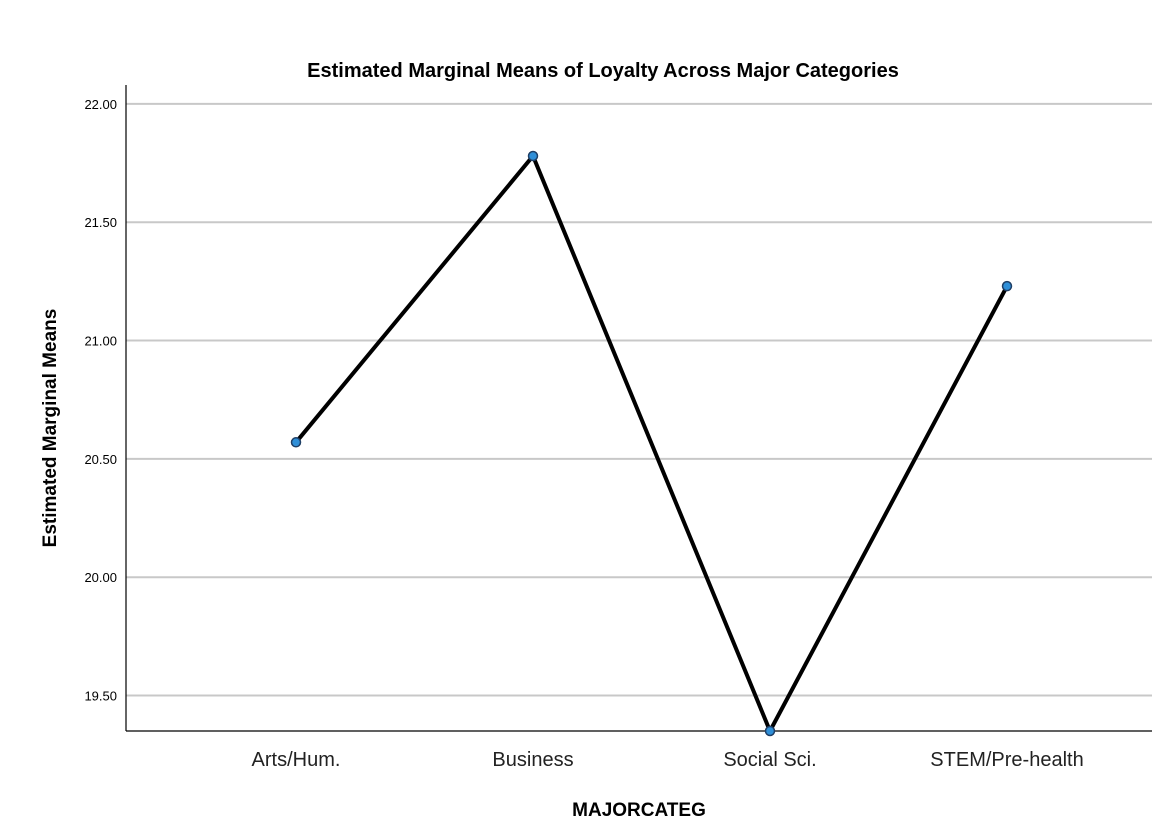 This screenshot has height=825, width=1152. What do you see at coordinates (639, 810) in the screenshot?
I see `x-axis-title: MAJORCATEG` at bounding box center [639, 810].